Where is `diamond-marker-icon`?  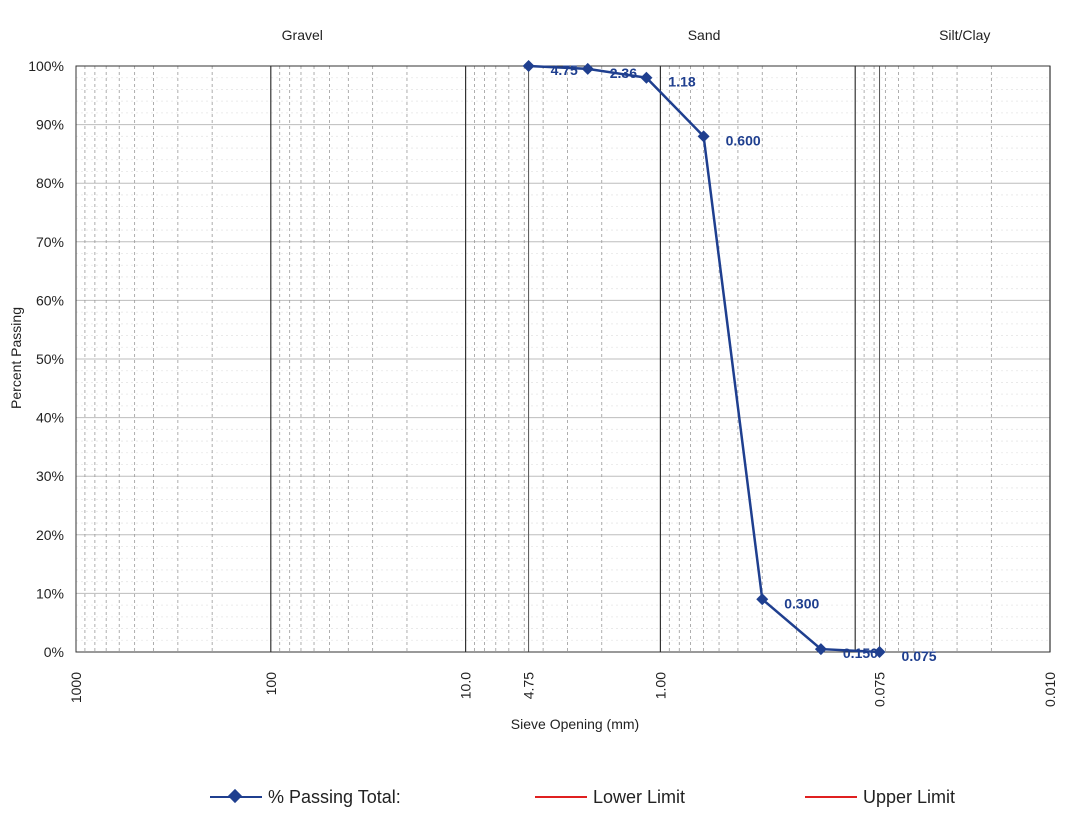
diamond-marker-icon is located at coordinates (235, 796).